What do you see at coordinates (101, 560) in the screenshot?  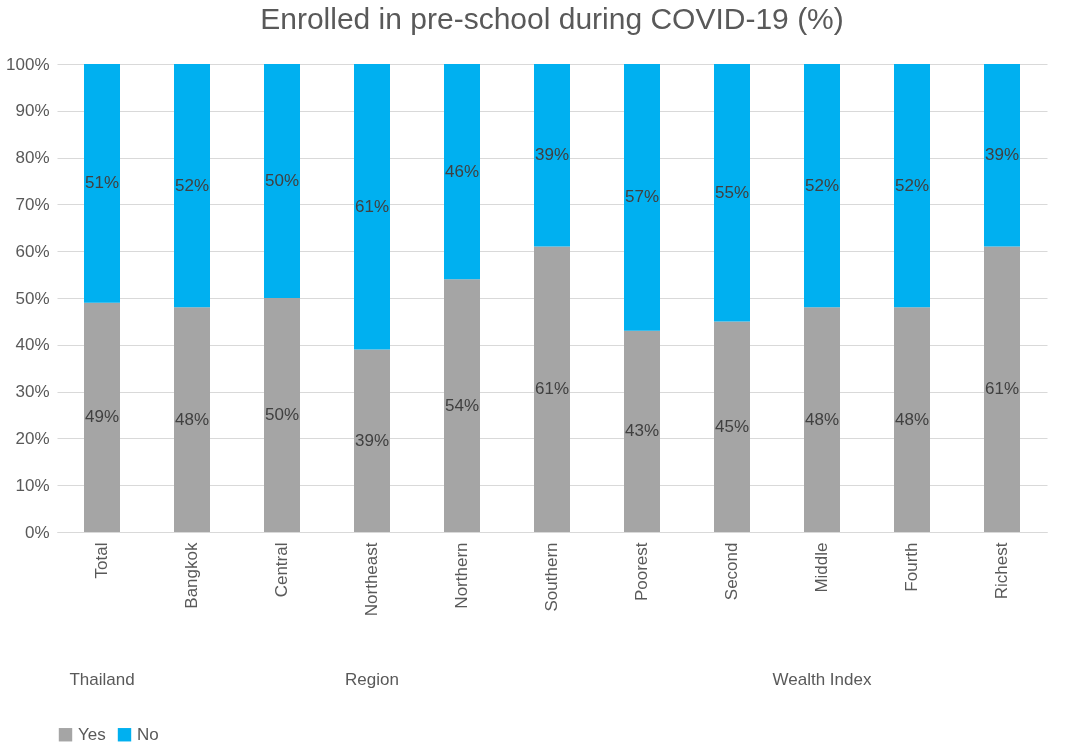 I see `x-tick-label: Total` at bounding box center [101, 560].